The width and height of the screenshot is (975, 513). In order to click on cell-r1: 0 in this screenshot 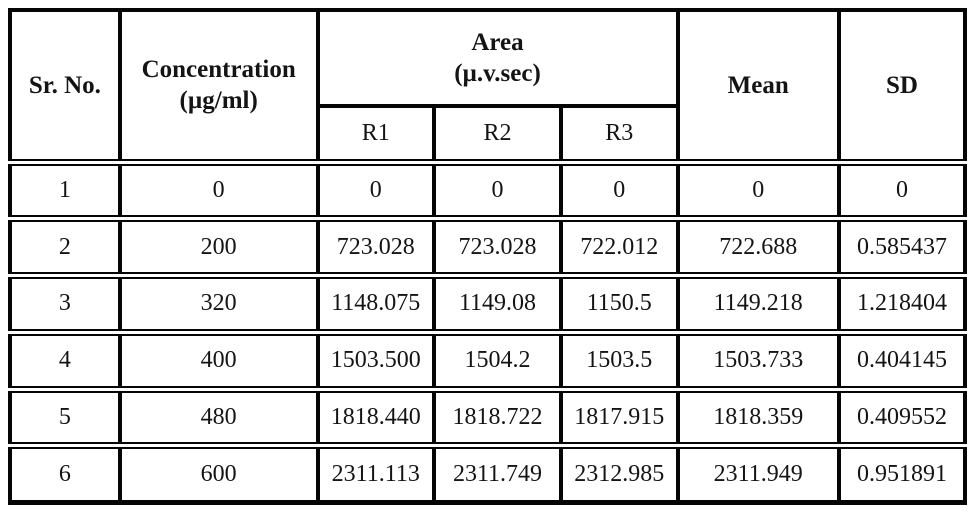, I will do `click(375, 190)`.